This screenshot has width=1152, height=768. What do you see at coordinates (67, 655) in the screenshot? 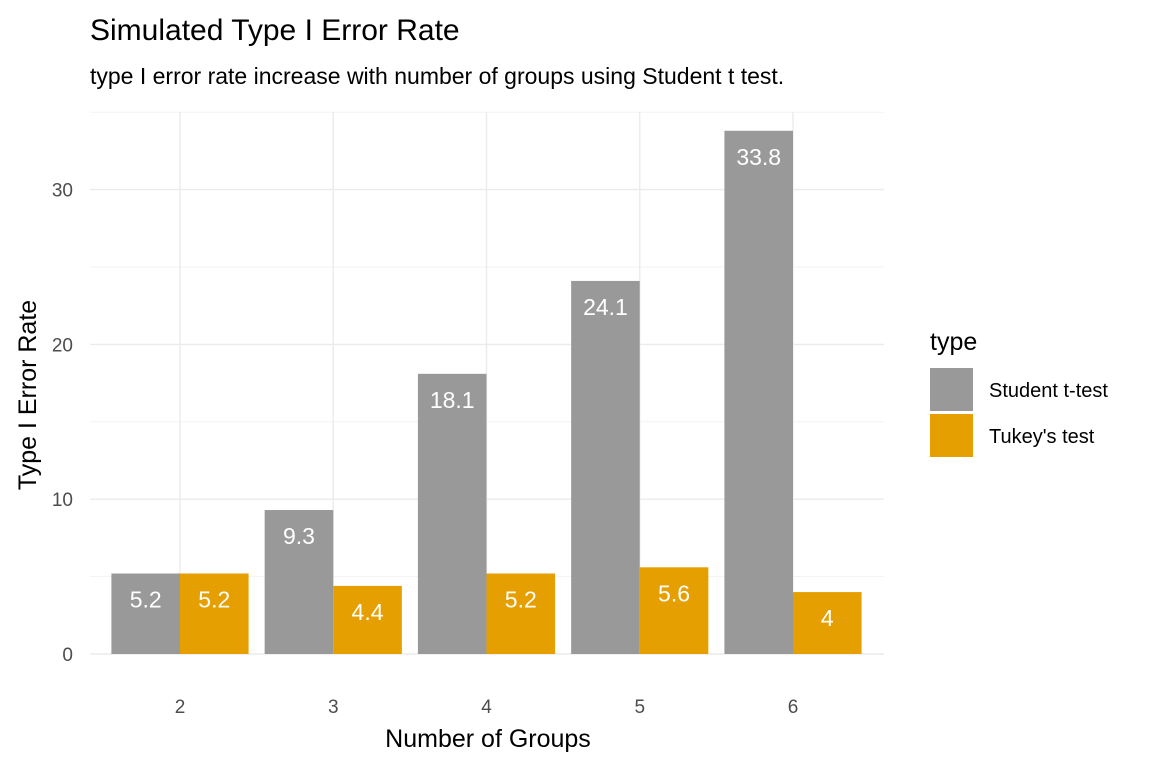
I see `y-tick-label: 0` at bounding box center [67, 655].